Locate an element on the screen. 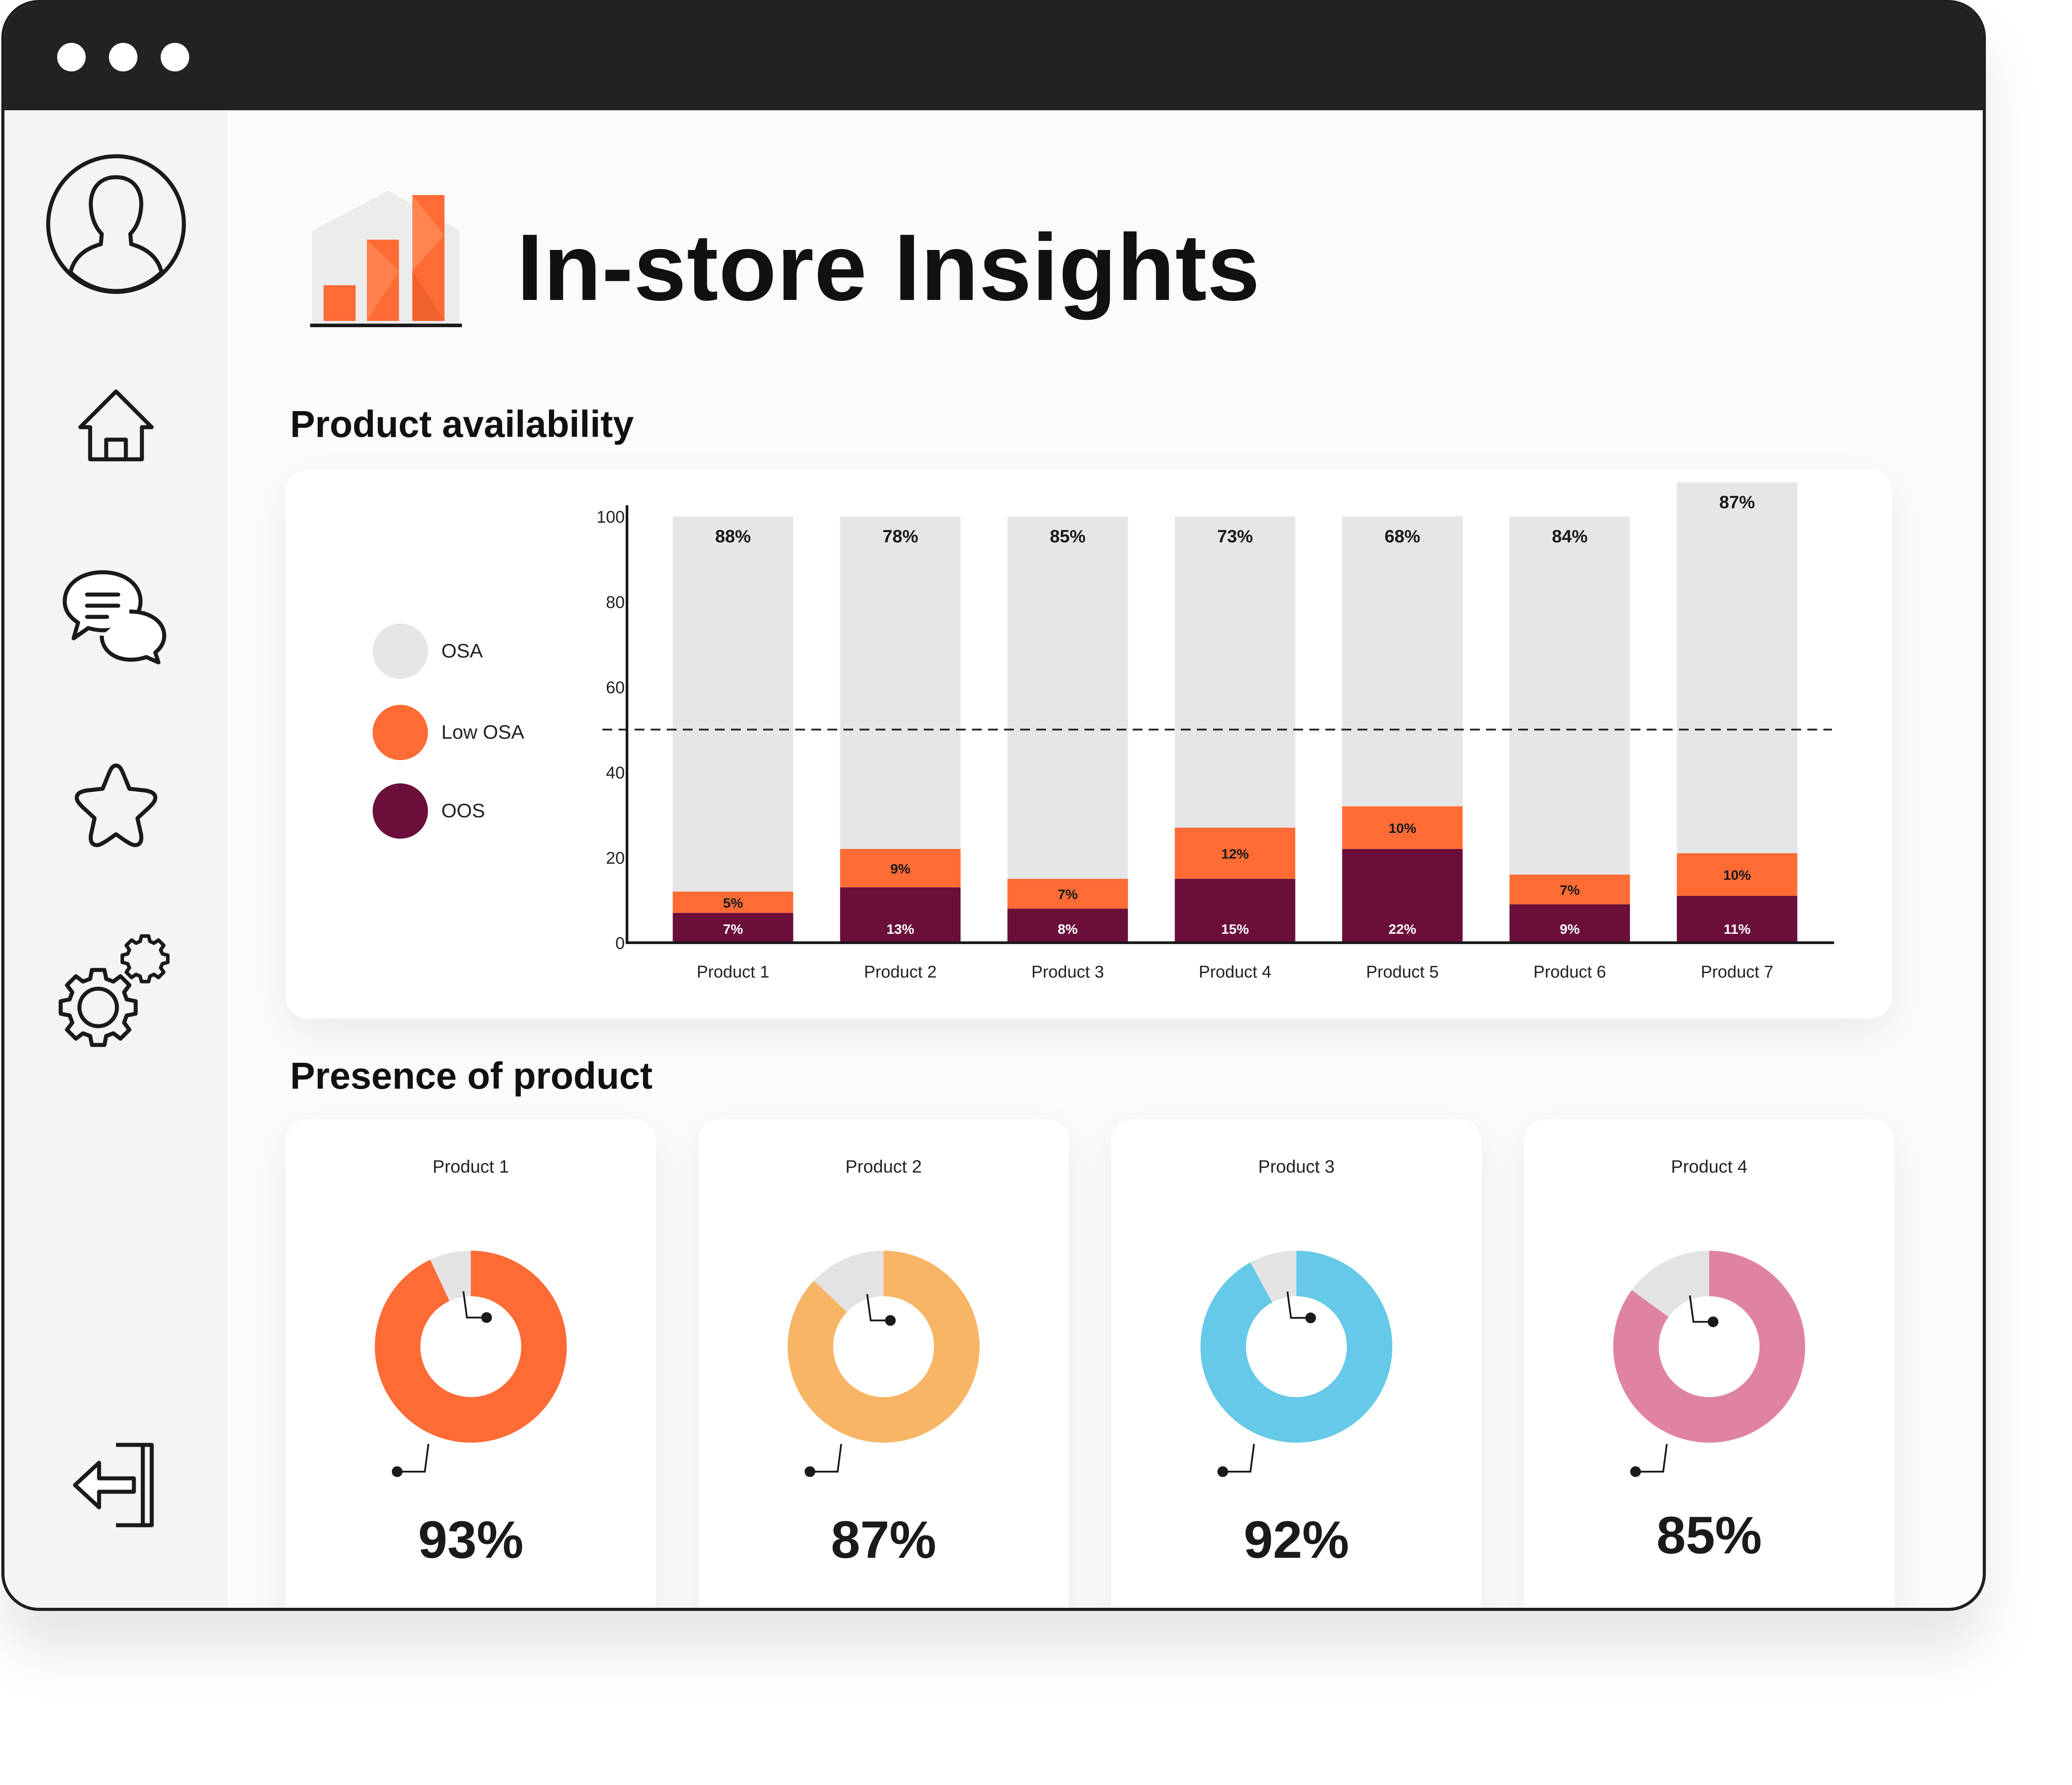 The image size is (2072, 1785). user-avatar-icon is located at coordinates (116, 224).